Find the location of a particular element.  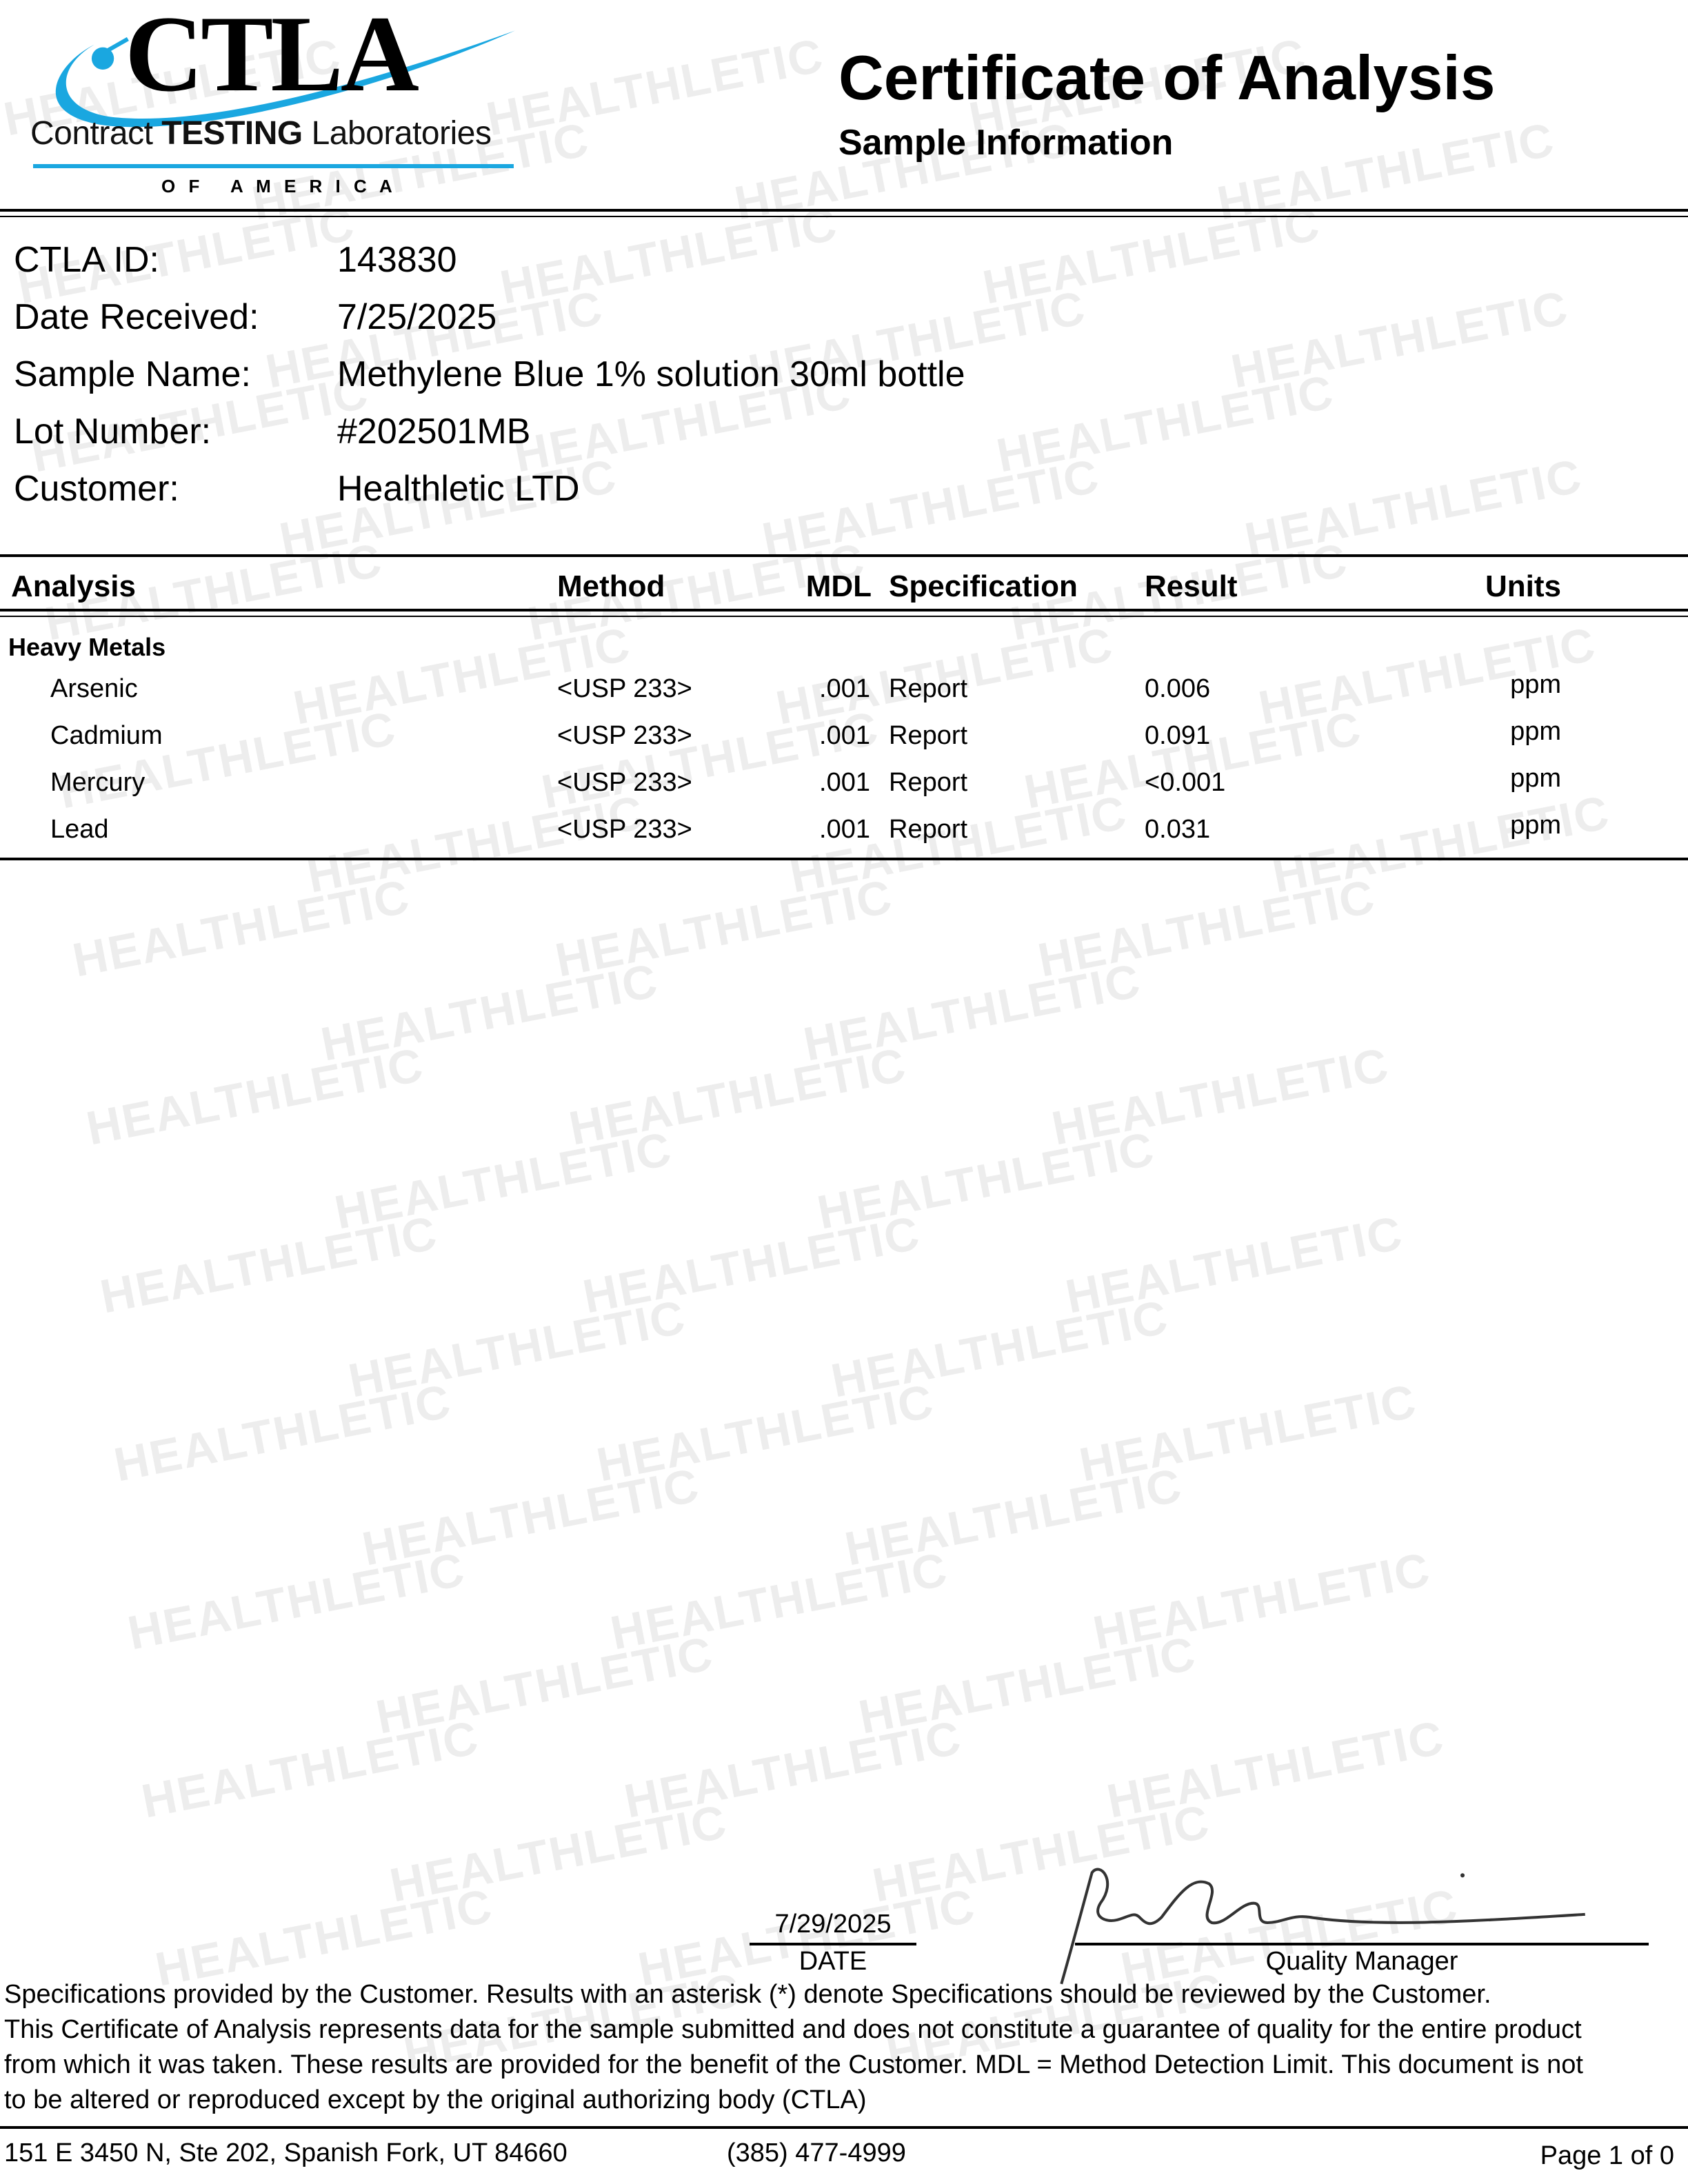

cell-result: 0.091 is located at coordinates (1178, 735).